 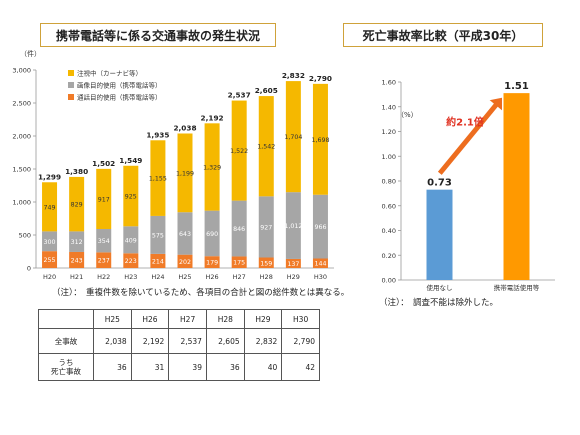 What do you see at coordinates (50, 260) in the screenshot?
I see `segment-value-label: 255` at bounding box center [50, 260].